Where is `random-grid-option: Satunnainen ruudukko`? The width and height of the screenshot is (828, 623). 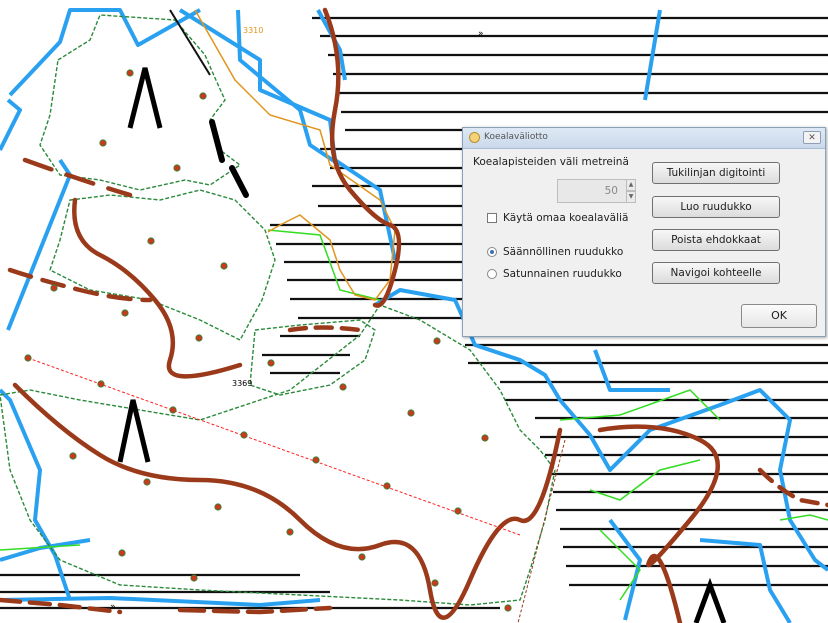 random-grid-option: Satunnainen ruudukko is located at coordinates (554, 274).